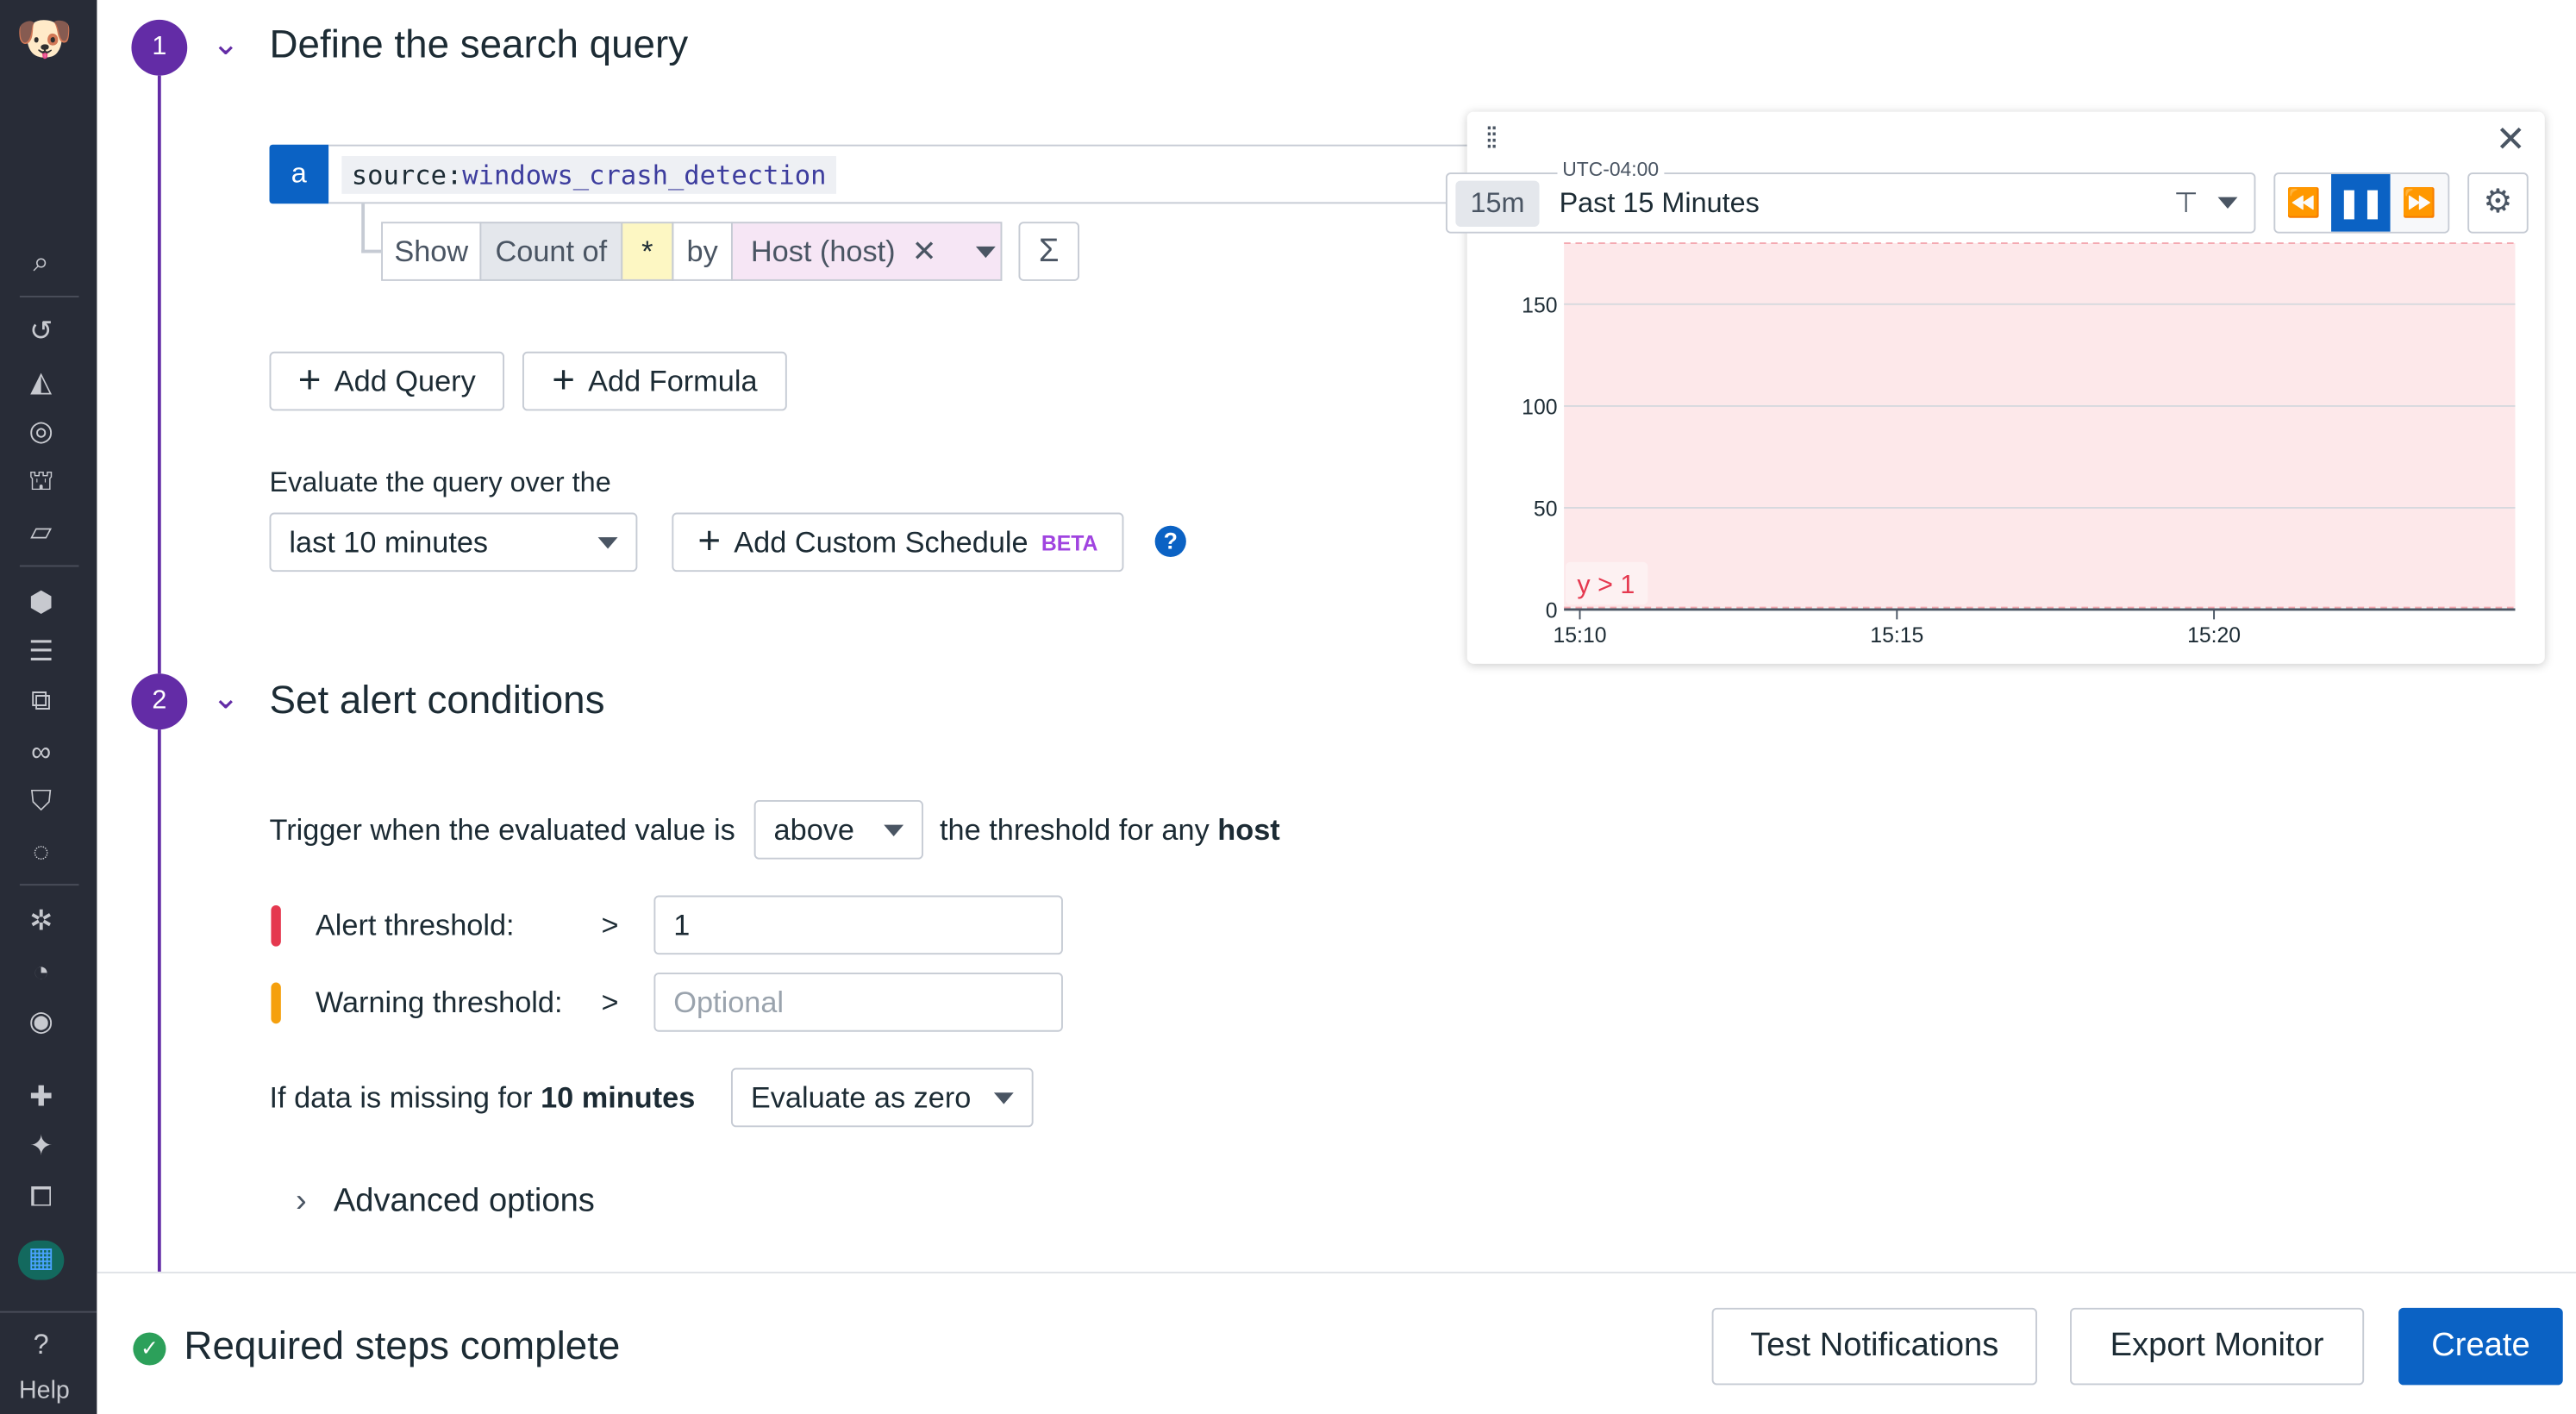  What do you see at coordinates (276, 926) in the screenshot?
I see `alert-color-bar` at bounding box center [276, 926].